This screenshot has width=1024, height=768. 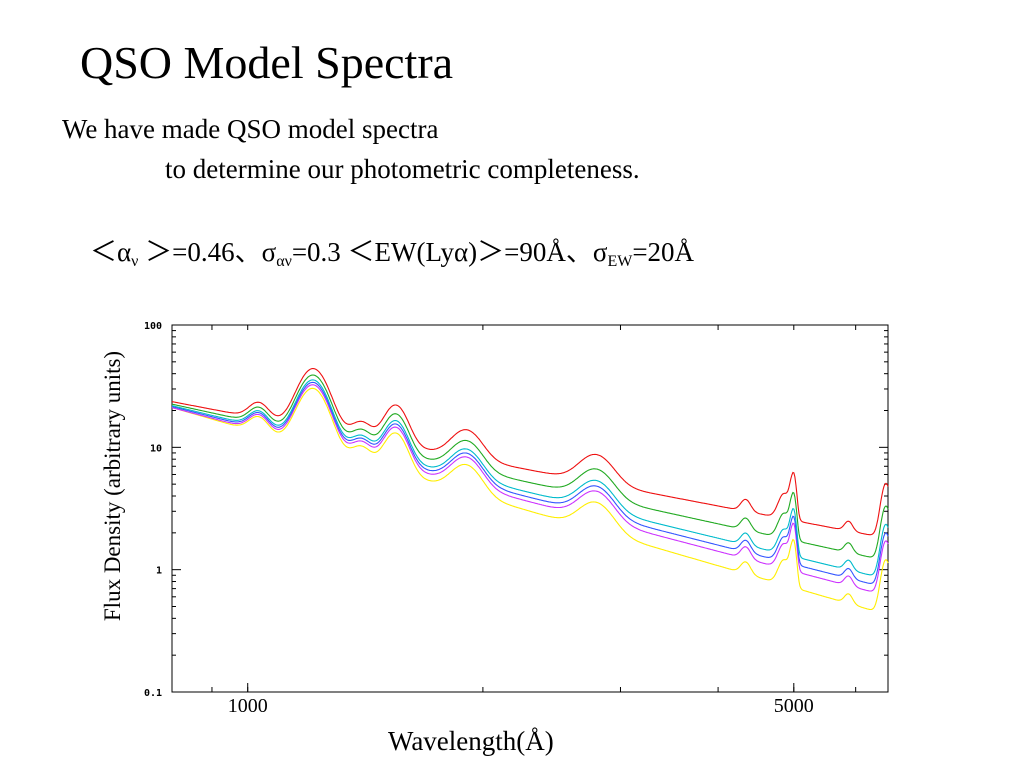 What do you see at coordinates (207, 252) in the screenshot?
I see `alpha-close: ＞=0.46、σ` at bounding box center [207, 252].